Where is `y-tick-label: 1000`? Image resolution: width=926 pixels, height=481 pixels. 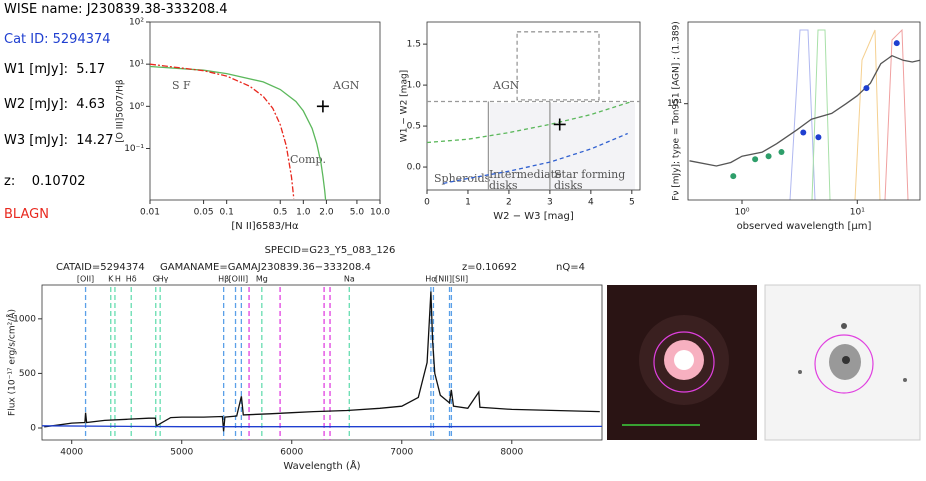
y-tick-label: 1000 is located at coordinates (24, 319).